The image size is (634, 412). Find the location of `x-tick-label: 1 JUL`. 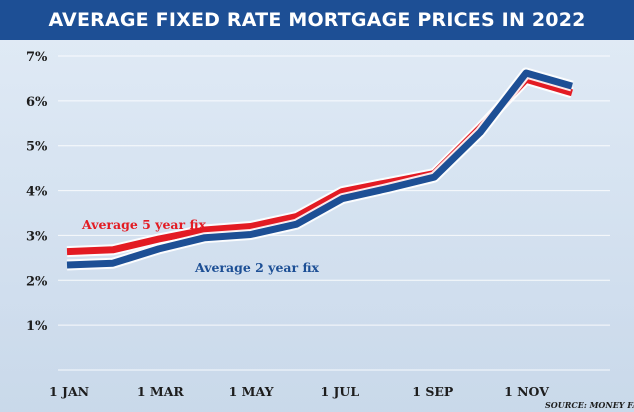

x-tick-label: 1 JUL is located at coordinates (339, 391).